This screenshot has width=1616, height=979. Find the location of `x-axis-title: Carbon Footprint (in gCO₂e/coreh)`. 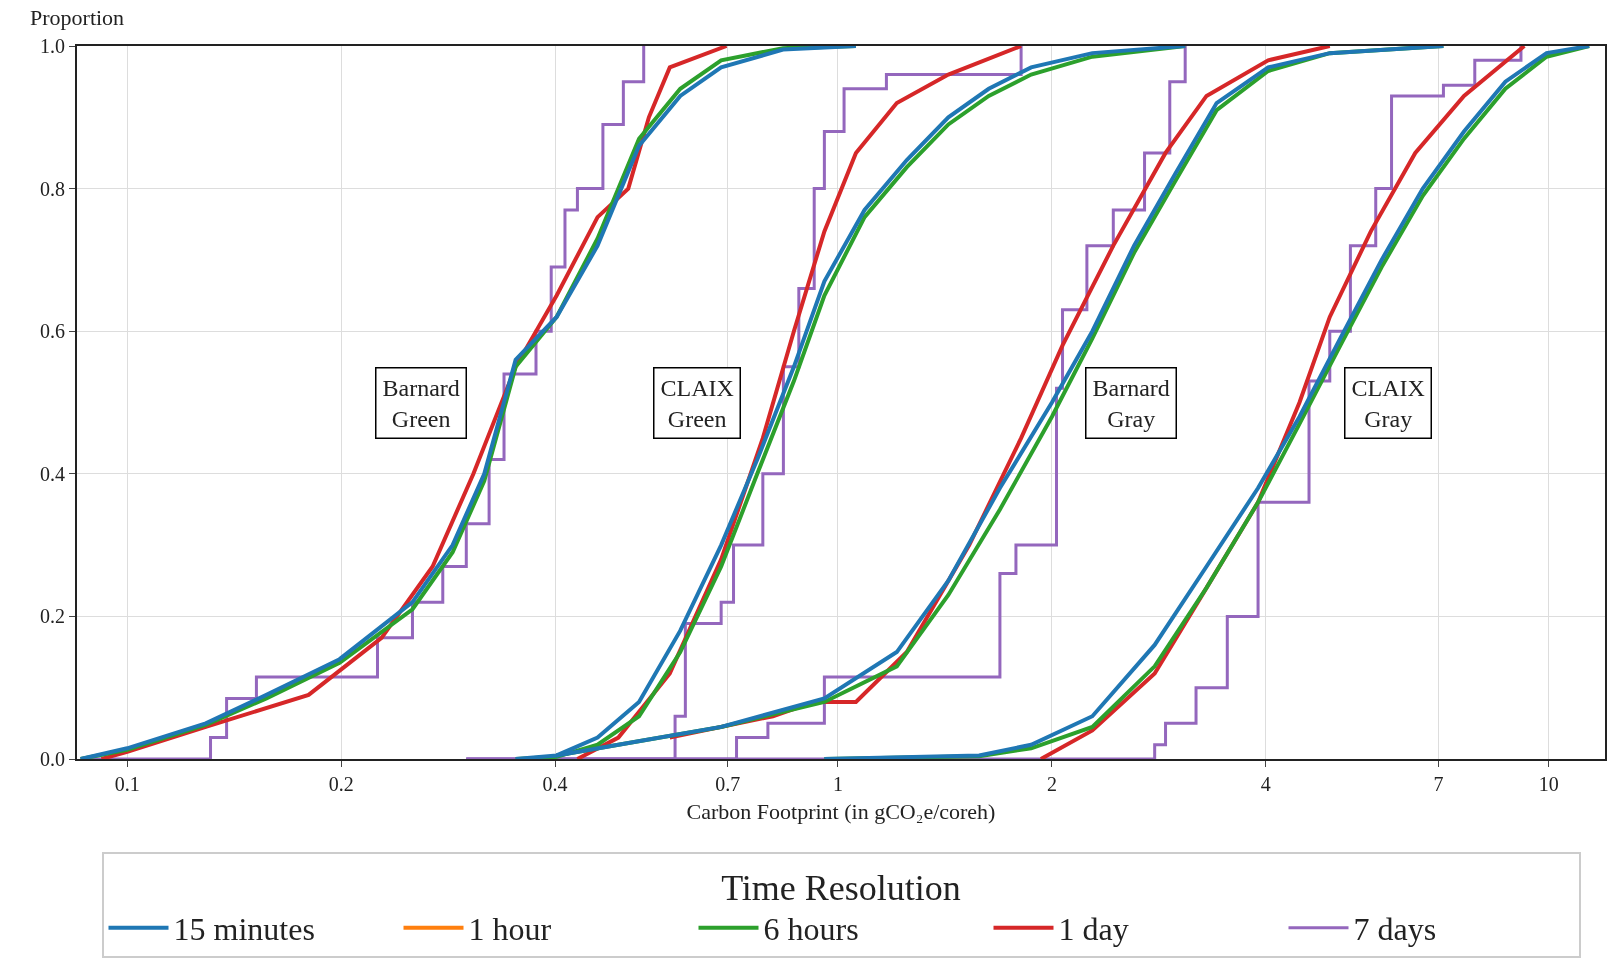

x-axis-title: Carbon Footprint (in gCO₂e/coreh) is located at coordinates (841, 812).